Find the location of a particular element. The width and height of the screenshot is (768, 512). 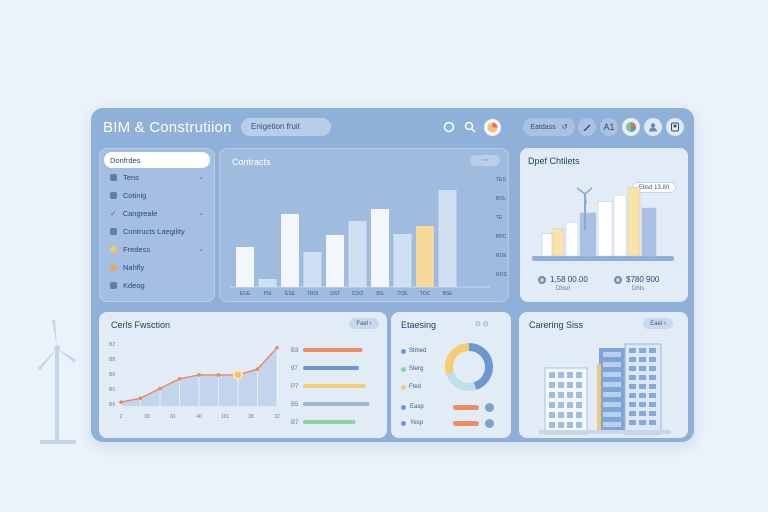

building-center is located at coordinates (612, 391).